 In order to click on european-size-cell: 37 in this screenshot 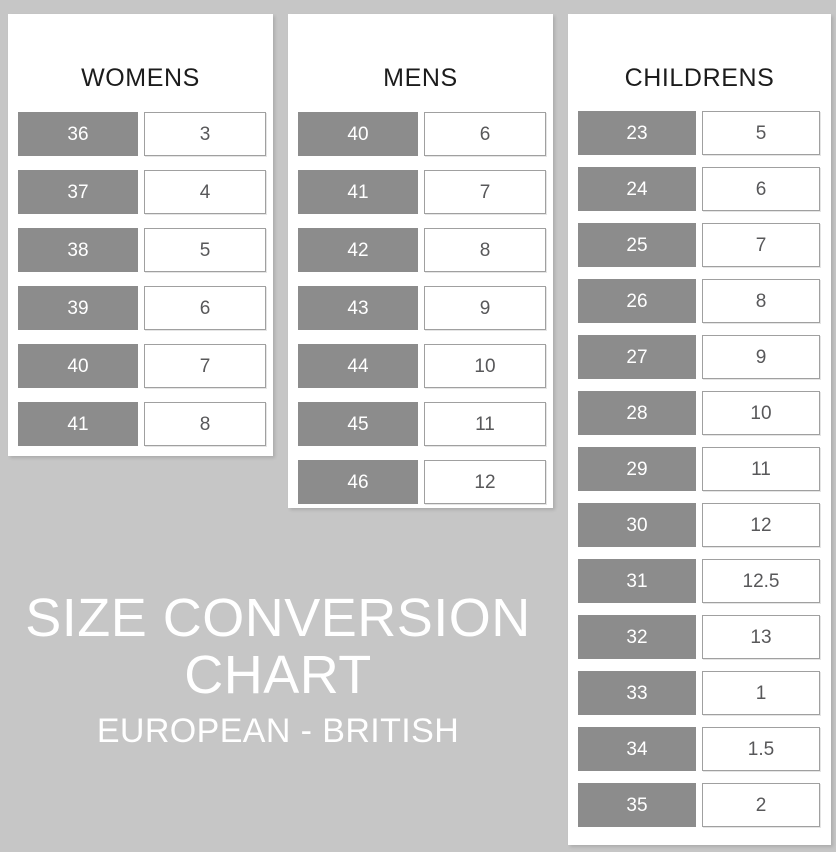, I will do `click(78, 192)`.